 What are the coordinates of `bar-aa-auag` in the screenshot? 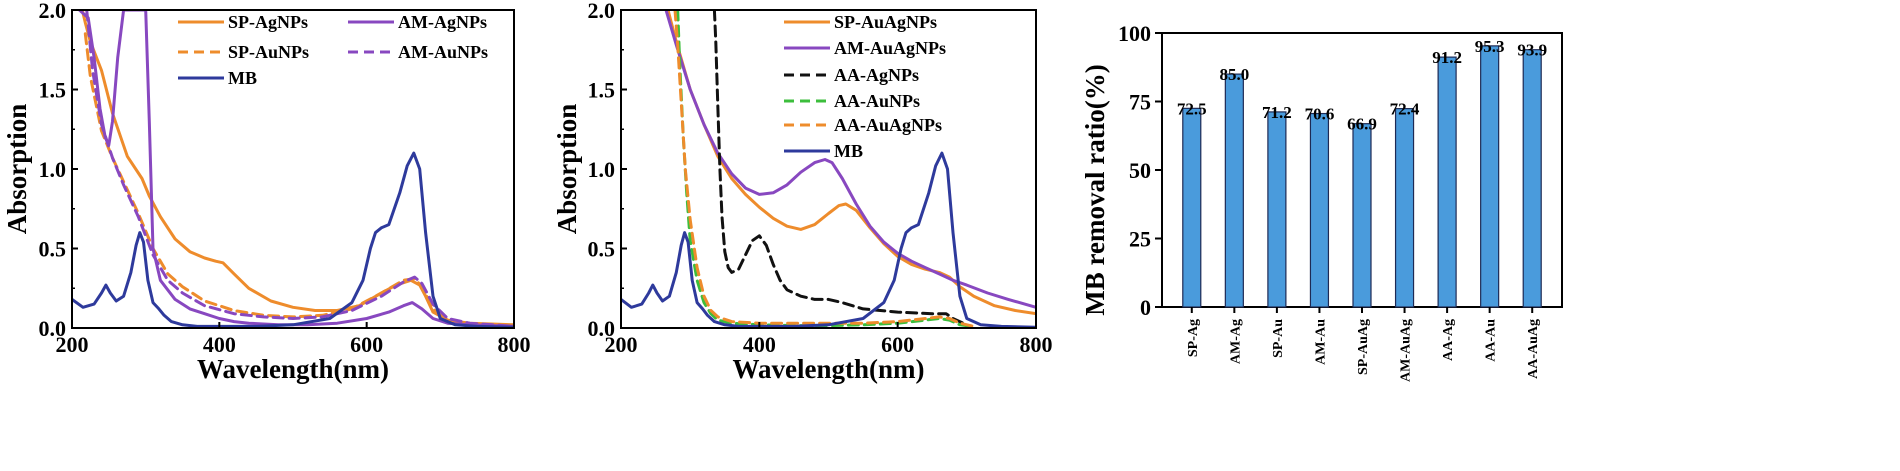 It's located at (1532, 178).